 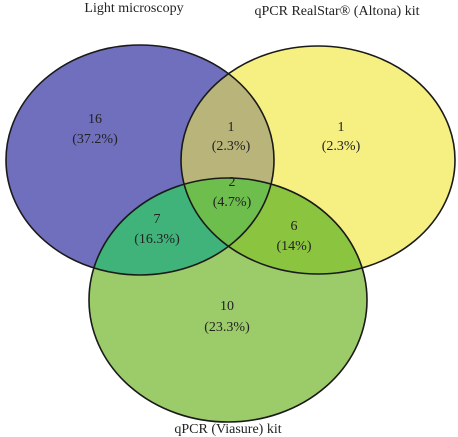 What do you see at coordinates (157, 239) in the screenshot?
I see `region-light-viasure-percent: (16.3%)` at bounding box center [157, 239].